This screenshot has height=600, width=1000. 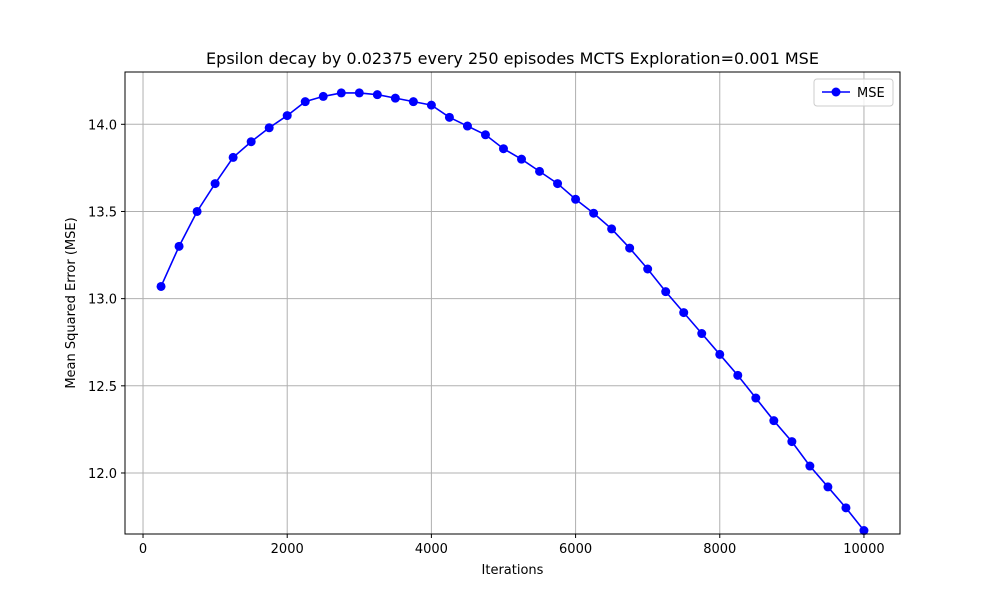 I want to click on x-tick-label: 10000, so click(x=863, y=549).